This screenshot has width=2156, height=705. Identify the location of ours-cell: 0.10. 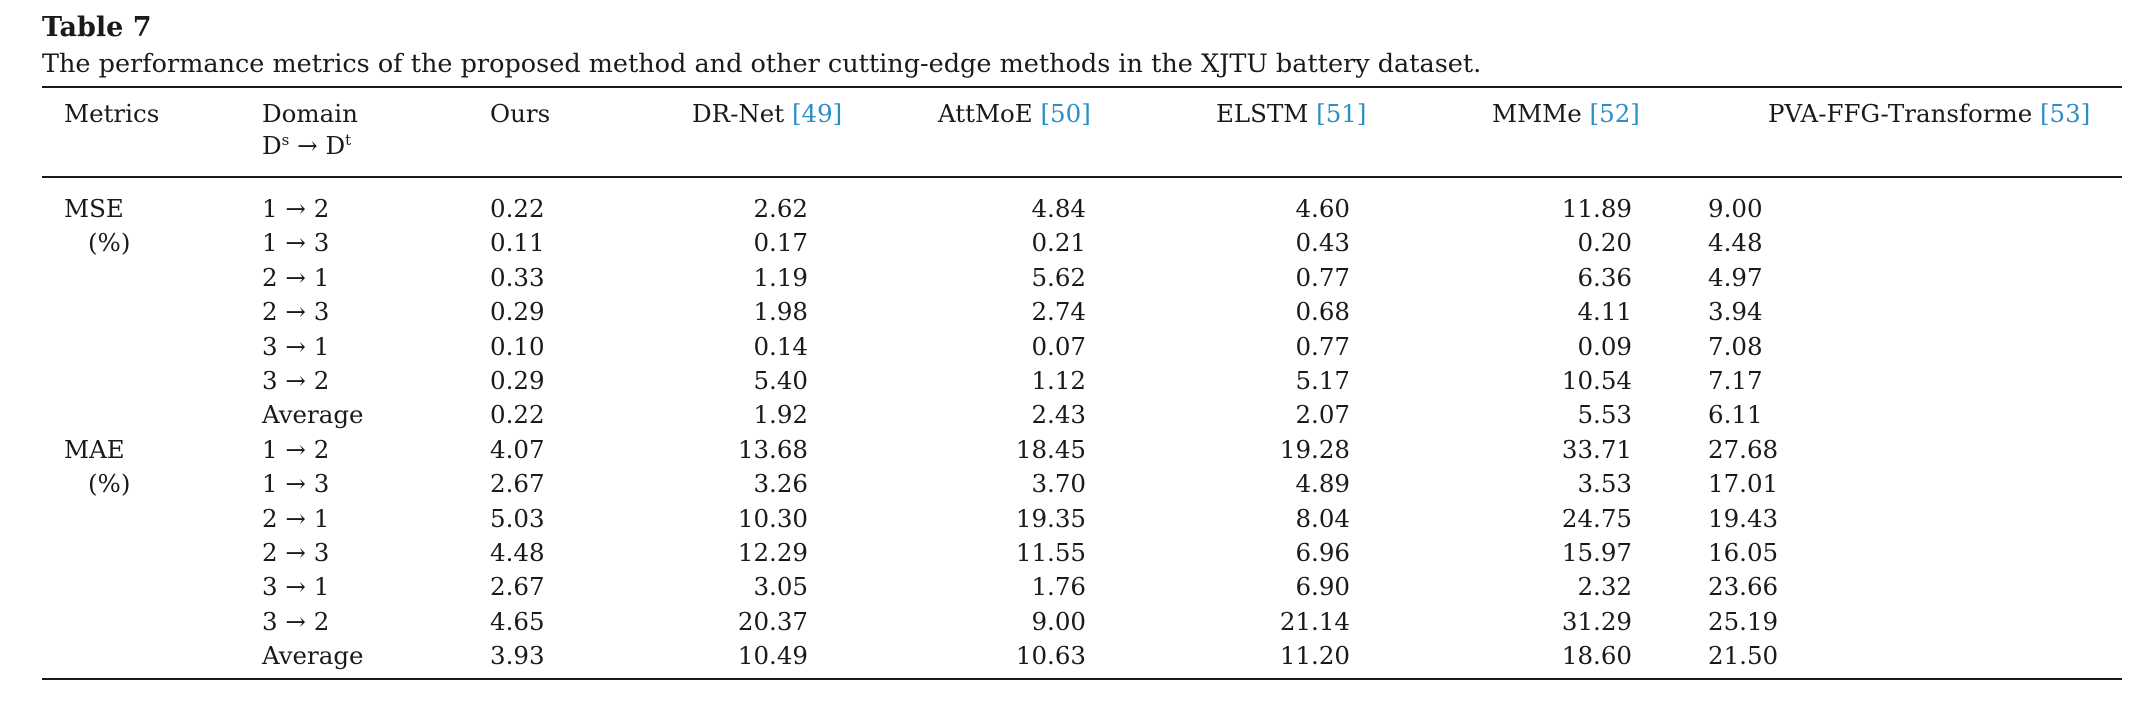
(517, 346).